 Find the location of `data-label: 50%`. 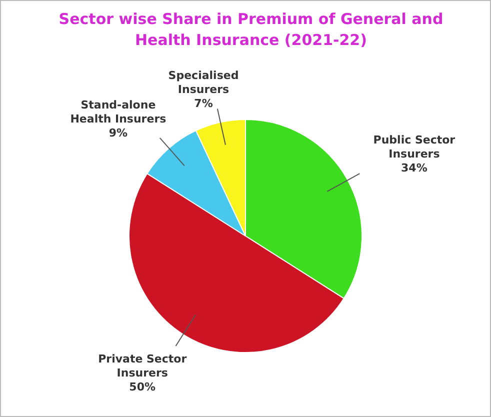

data-label: 50% is located at coordinates (142, 387).